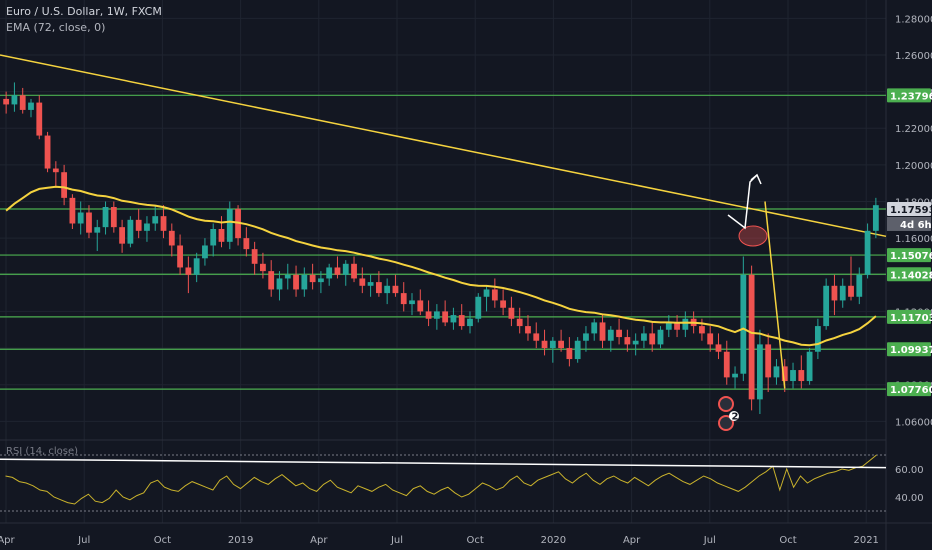 The width and height of the screenshot is (932, 550). I want to click on badge-count: 2, so click(735, 417).